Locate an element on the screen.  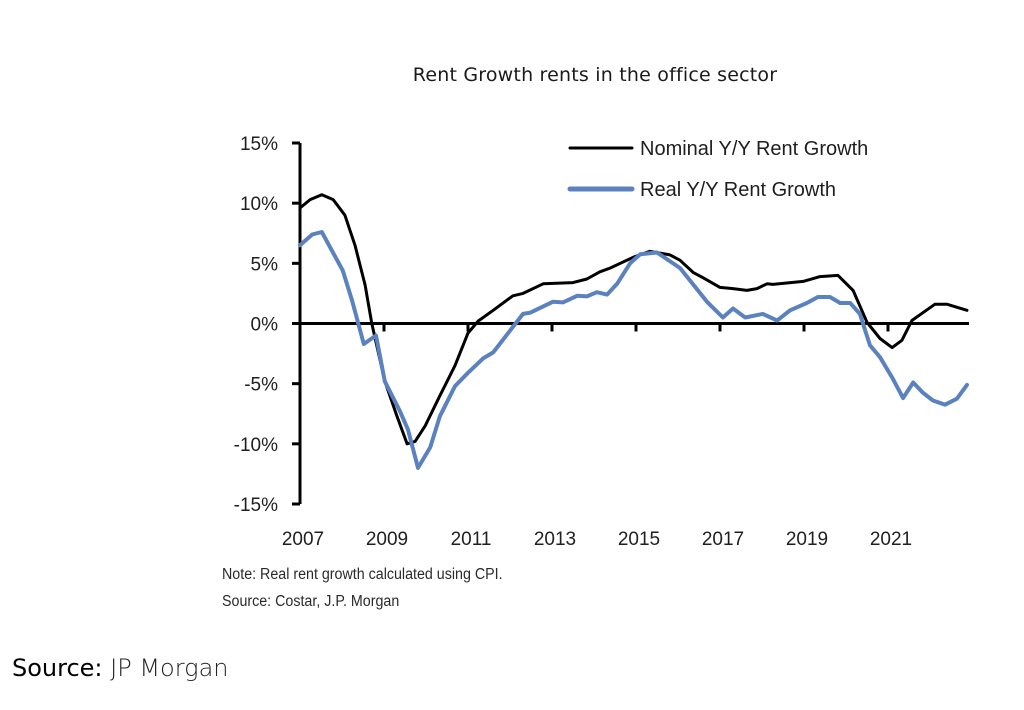
y-tick-label: 15% is located at coordinates (259, 144).